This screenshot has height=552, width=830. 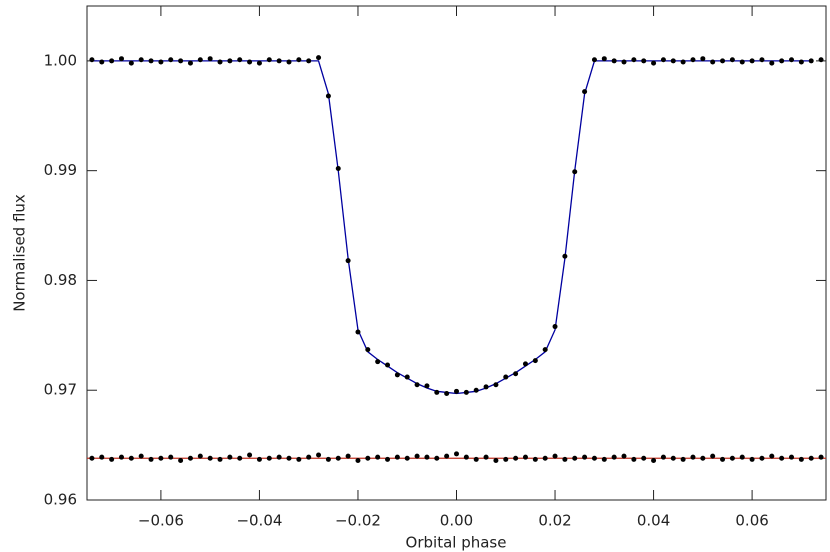 What do you see at coordinates (60, 280) in the screenshot?
I see `y-tick-label: 0.98` at bounding box center [60, 280].